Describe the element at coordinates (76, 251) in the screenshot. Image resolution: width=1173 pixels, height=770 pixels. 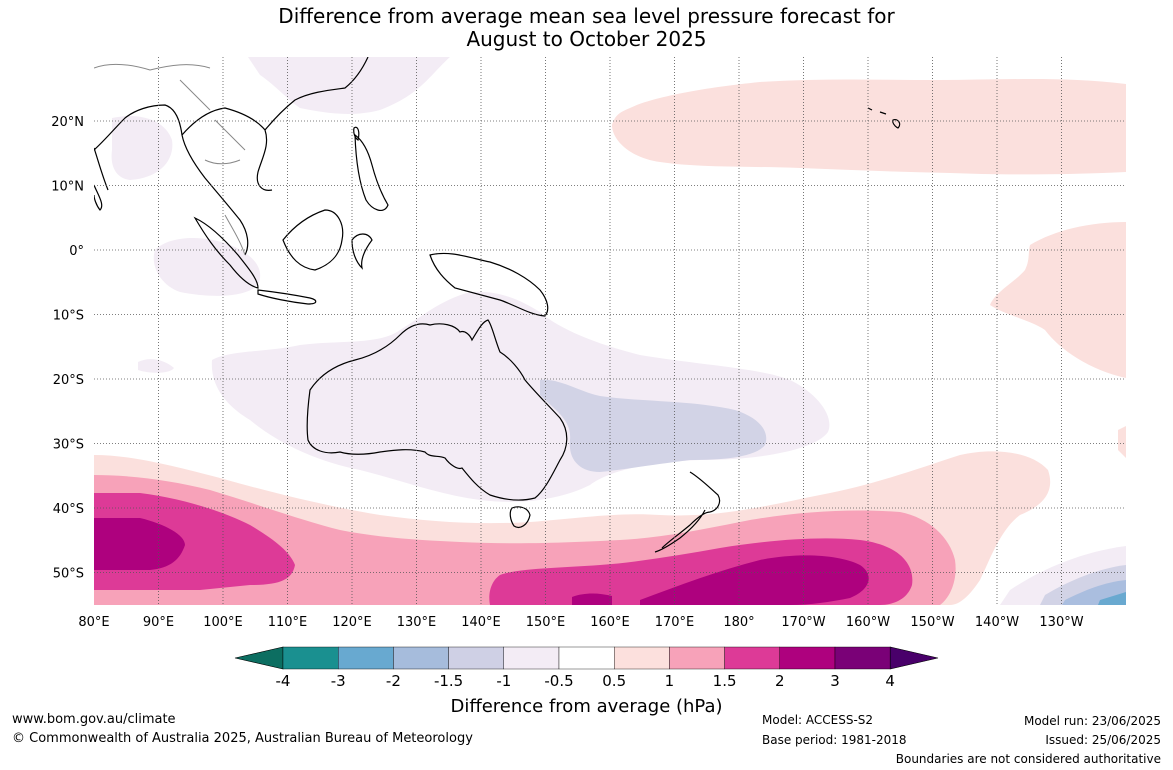
I see `latitude-label: 0°` at that location.